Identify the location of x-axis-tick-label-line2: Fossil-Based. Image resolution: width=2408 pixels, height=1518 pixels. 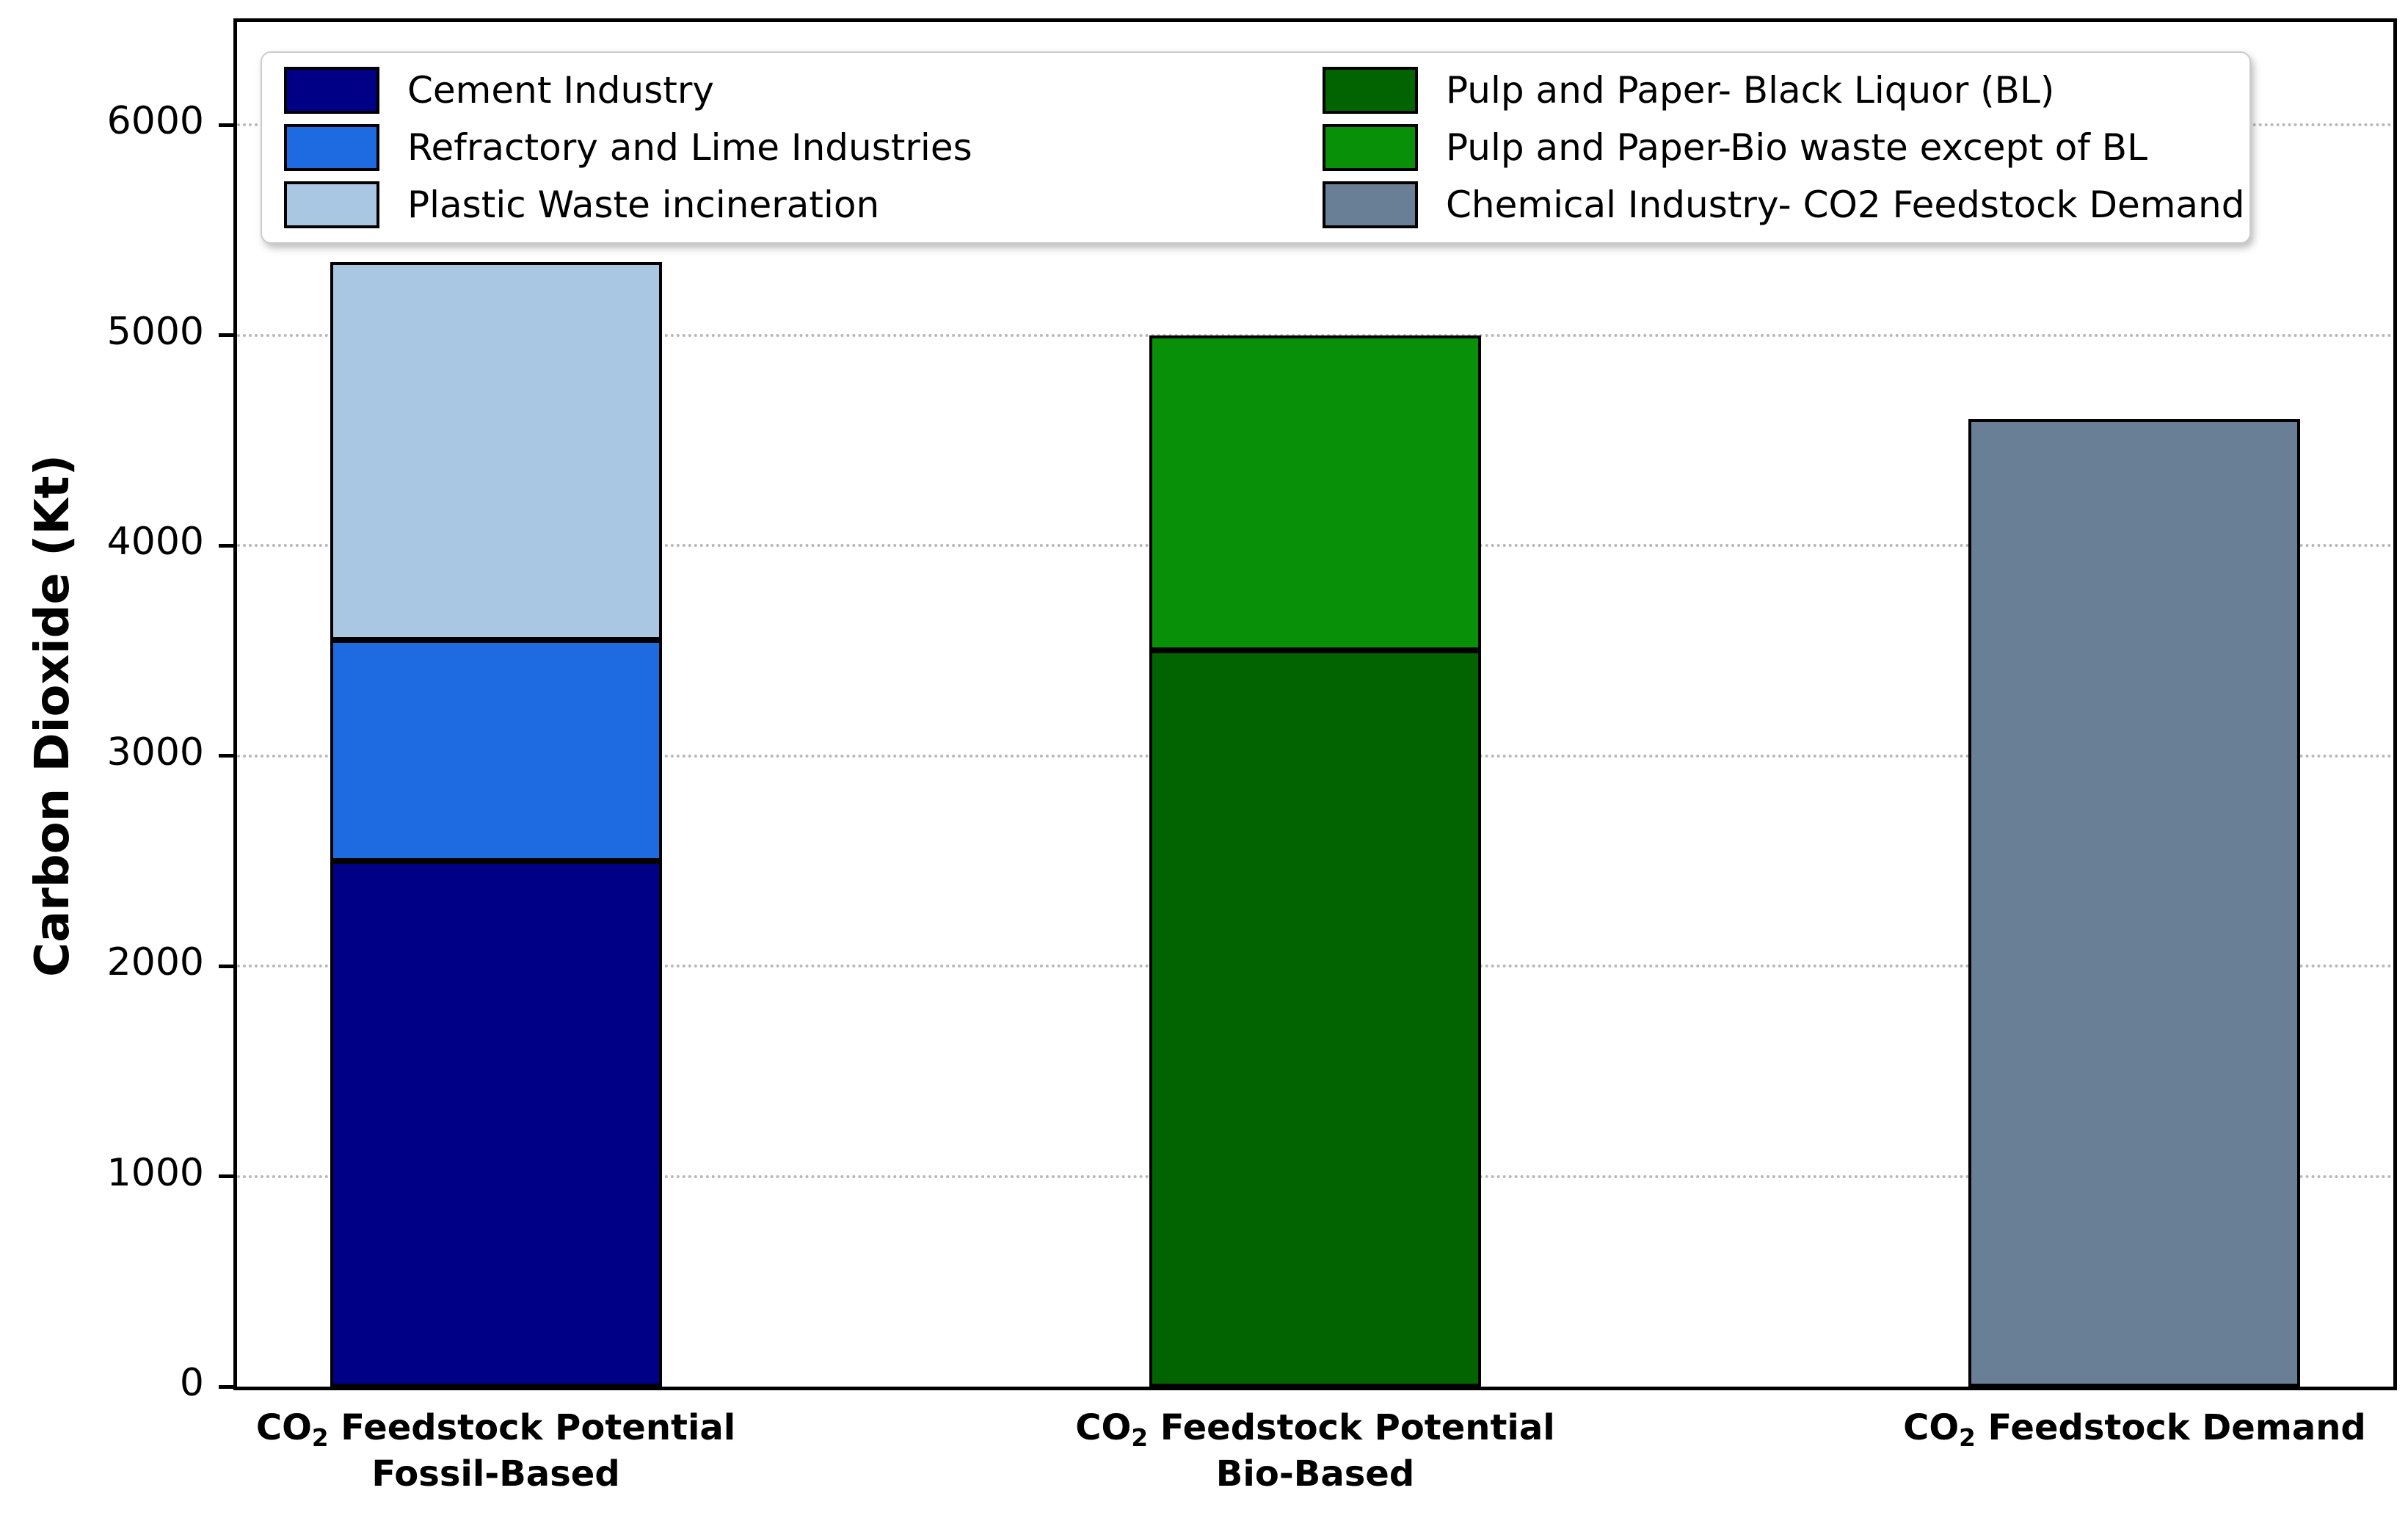
(495, 1474).